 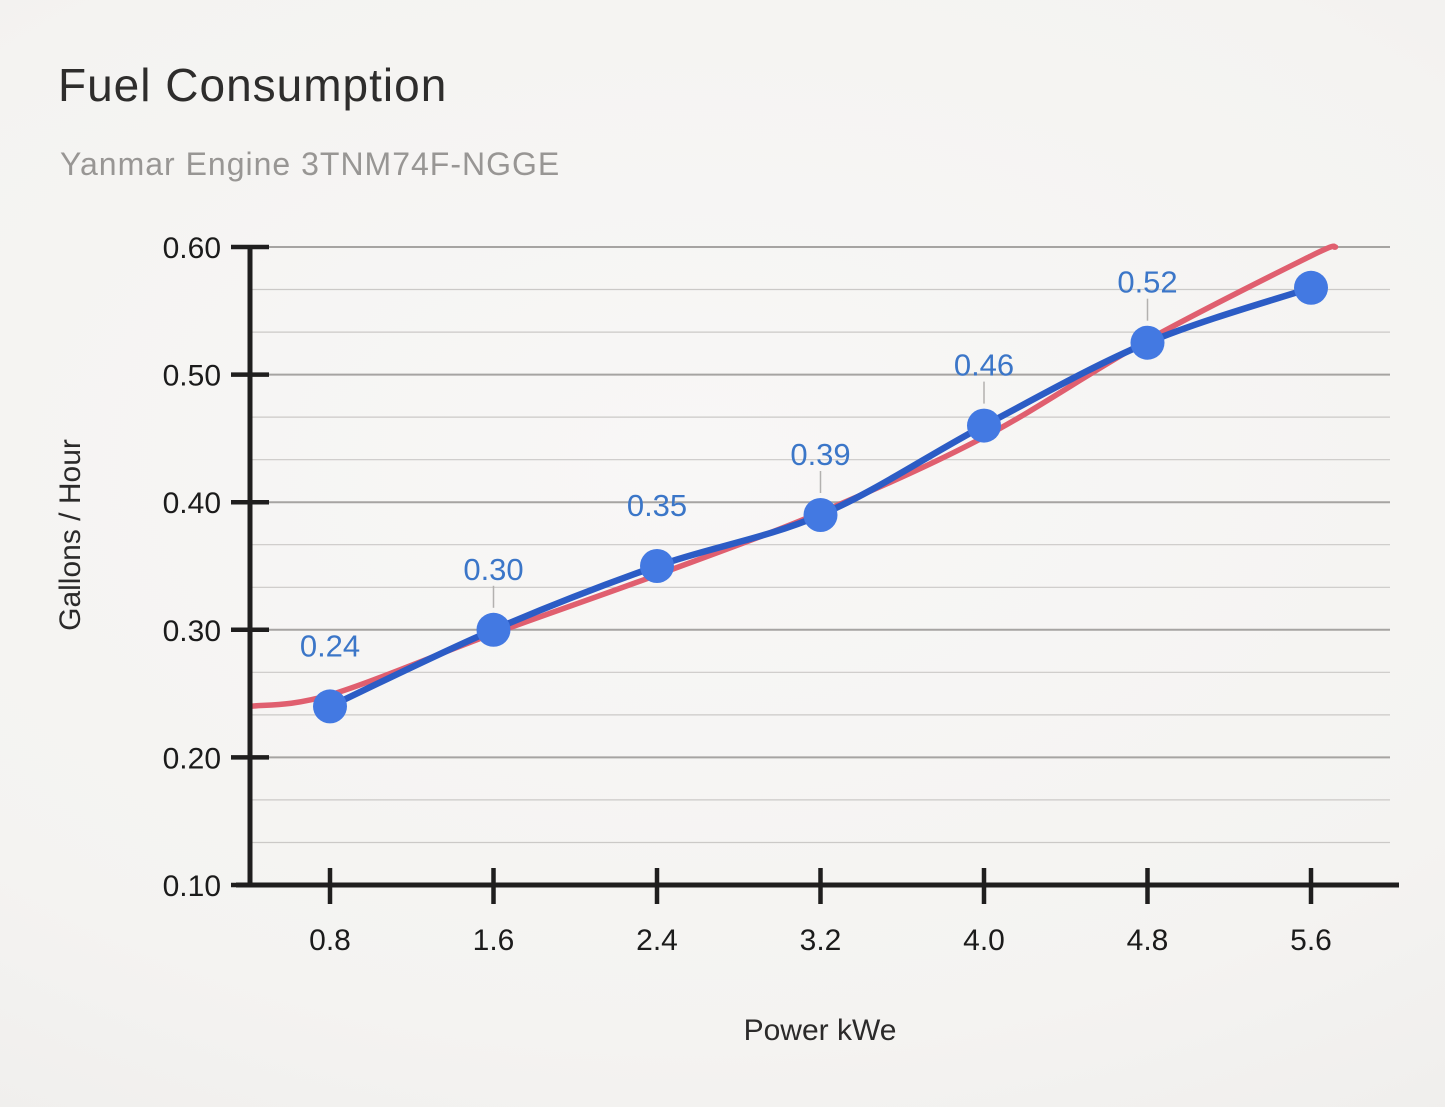 What do you see at coordinates (493, 569) in the screenshot?
I see `data-point-label: 0.30` at bounding box center [493, 569].